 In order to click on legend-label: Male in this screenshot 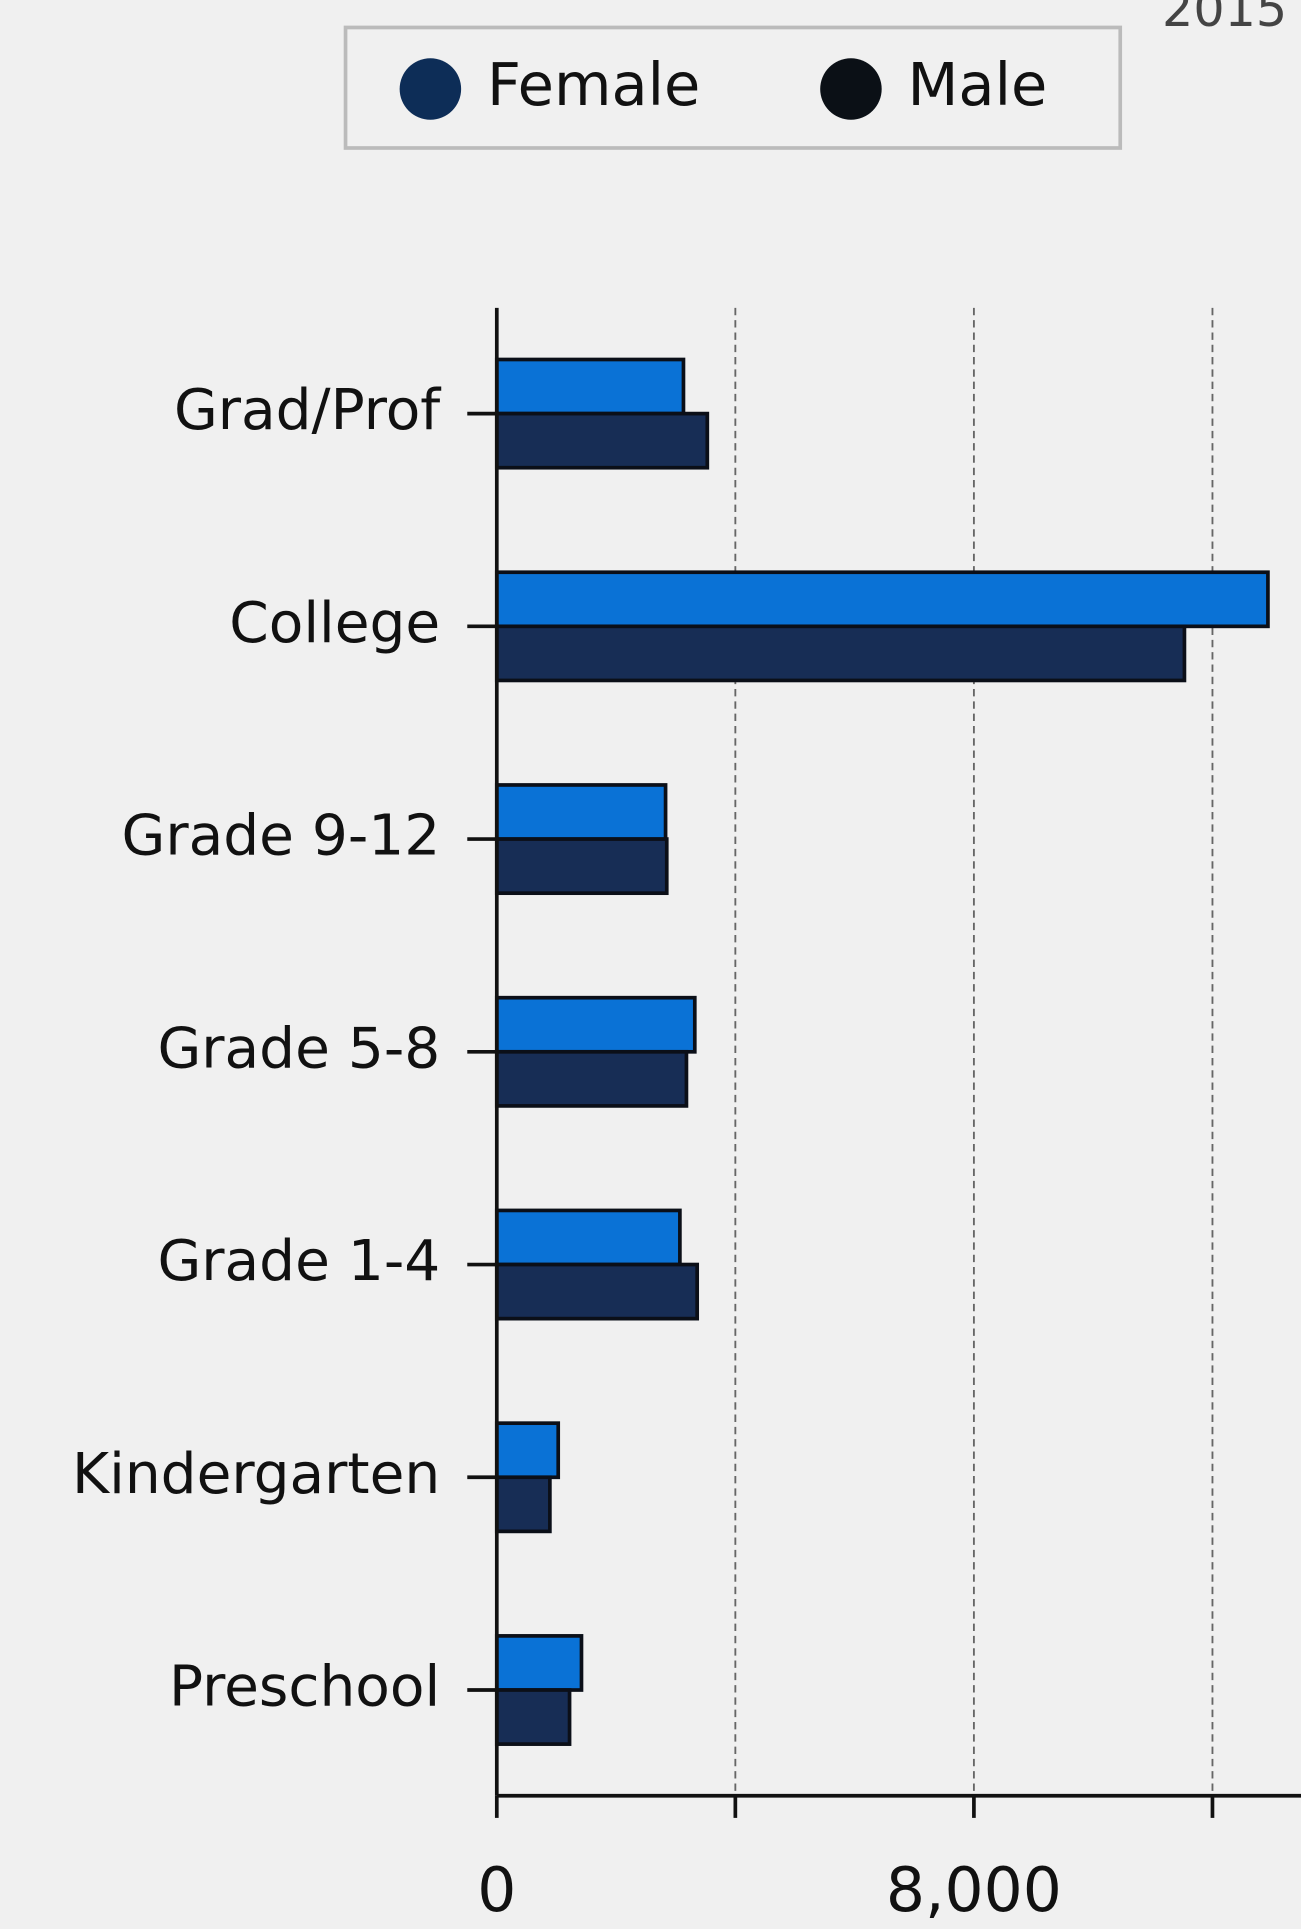, I will do `click(978, 84)`.